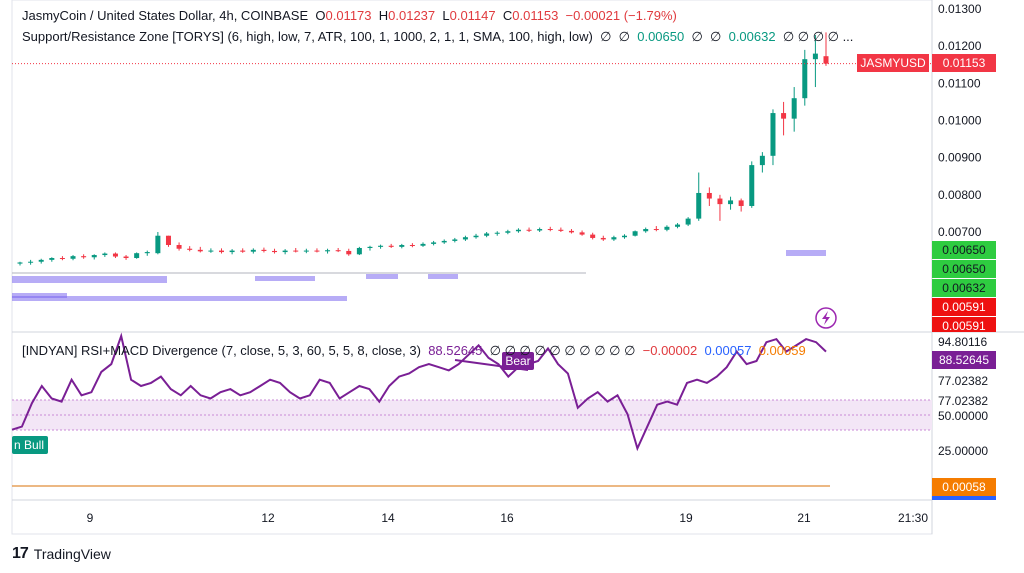 The height and width of the screenshot is (573, 1024). I want to click on support-tag-b-text: 0.00650, so click(964, 269).